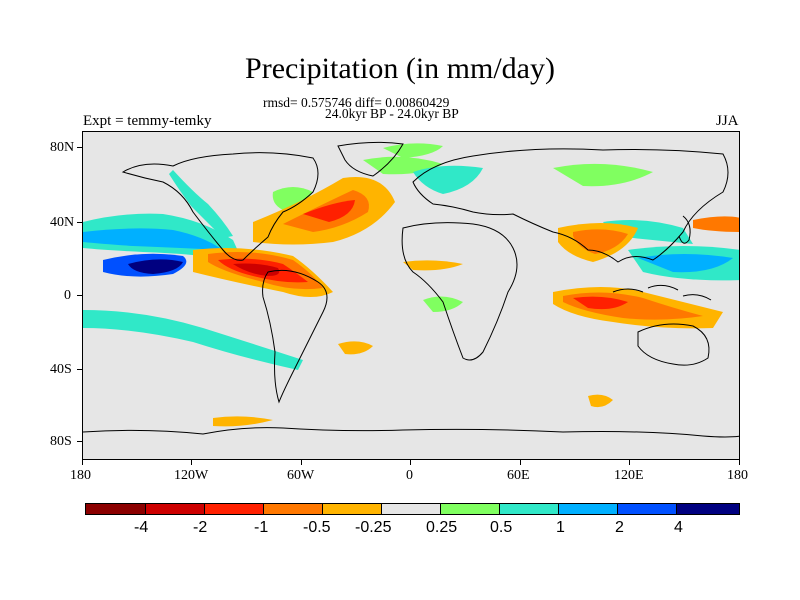 The height and width of the screenshot is (600, 800). What do you see at coordinates (201, 204) in the screenshot?
I see `north-america-west` at bounding box center [201, 204].